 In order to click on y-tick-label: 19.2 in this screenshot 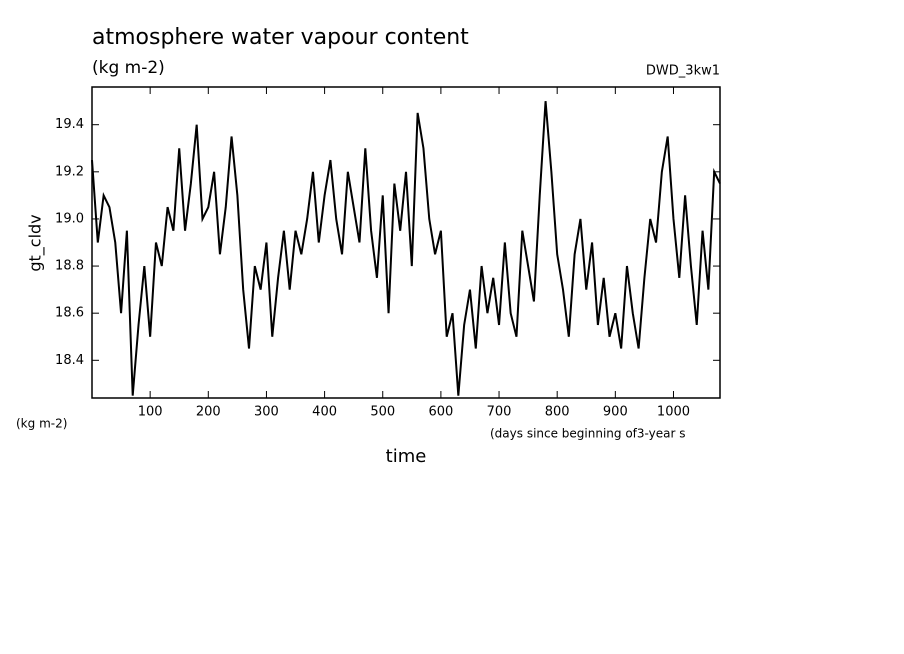, I will do `click(69, 171)`.